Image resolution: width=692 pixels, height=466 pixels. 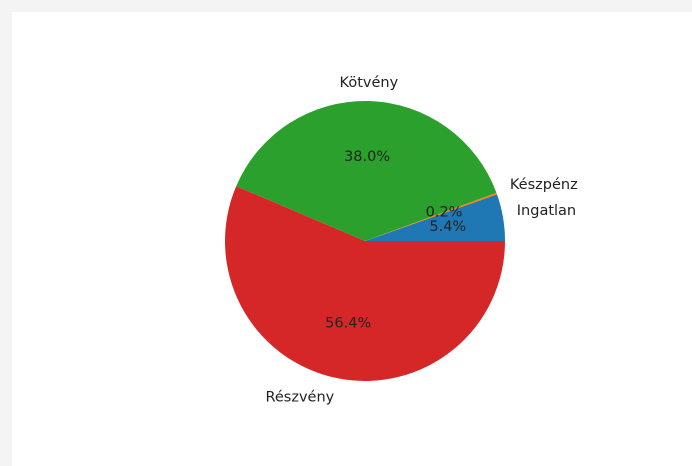 What do you see at coordinates (546, 211) in the screenshot?
I see `category-label-ingatlan: Ingatlan` at bounding box center [546, 211].